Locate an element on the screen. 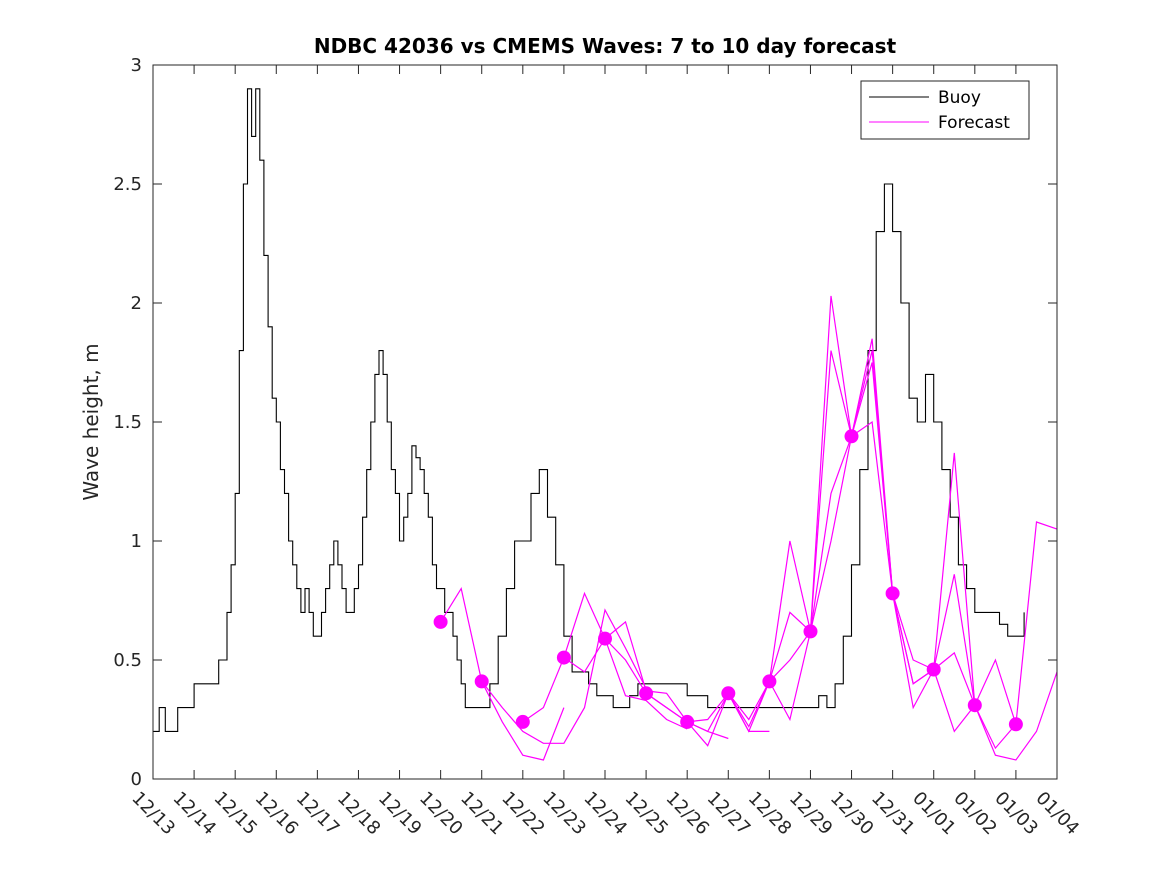  legend: Buoy Forecast is located at coordinates (945, 110).